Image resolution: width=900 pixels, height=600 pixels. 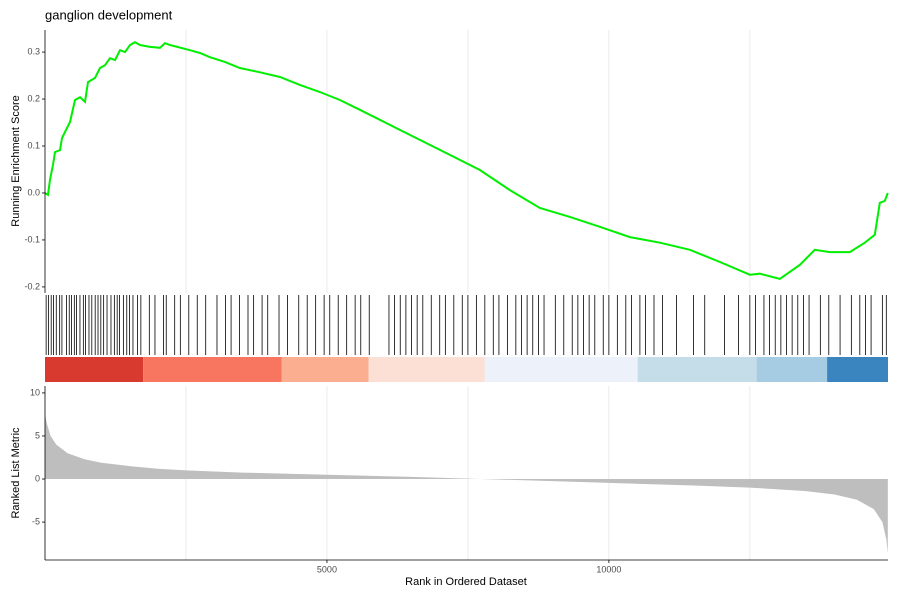 What do you see at coordinates (33, 192) in the screenshot?
I see `y-tick-label: 0.0` at bounding box center [33, 192].